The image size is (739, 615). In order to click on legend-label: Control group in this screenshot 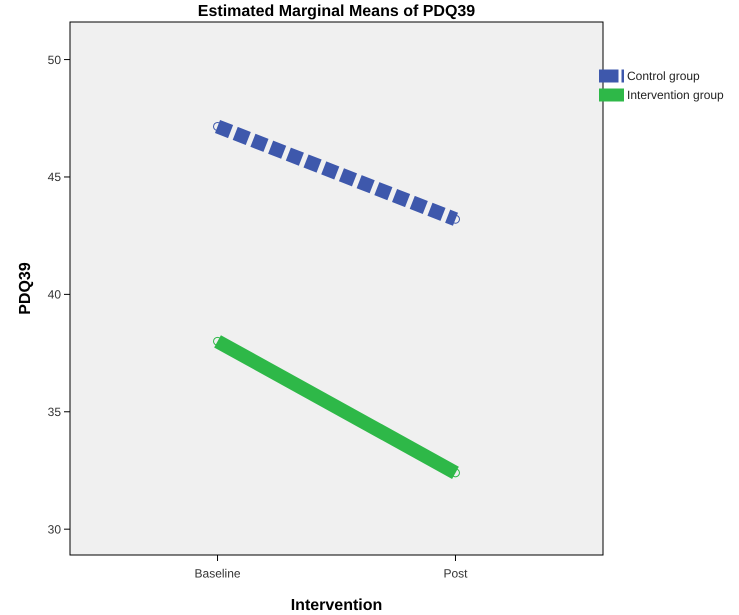, I will do `click(663, 76)`.